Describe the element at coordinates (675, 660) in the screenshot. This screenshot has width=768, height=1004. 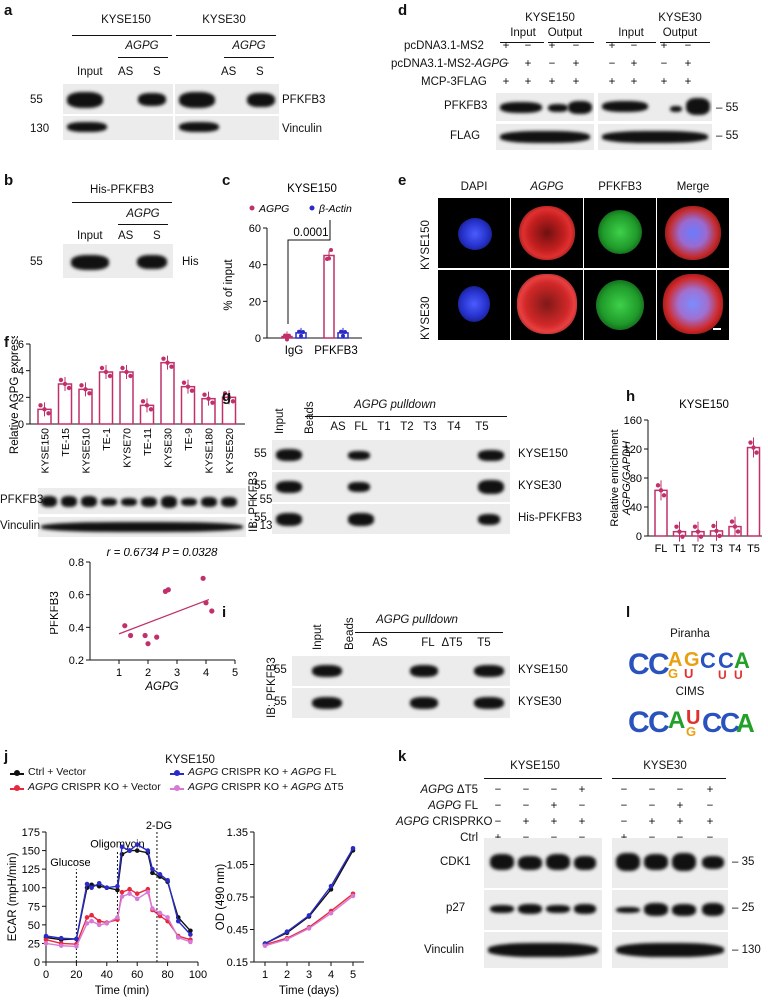
I see `svg-text: A` at that location.